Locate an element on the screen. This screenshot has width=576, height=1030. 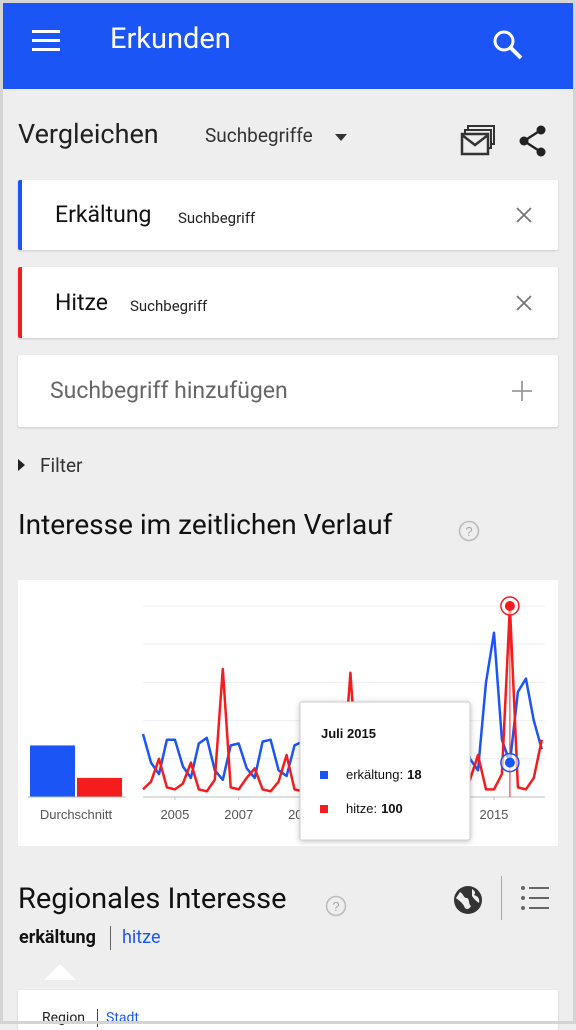
tooltip: Juli 2015 erkältung: 18 hitze: 100 is located at coordinates (385, 771).